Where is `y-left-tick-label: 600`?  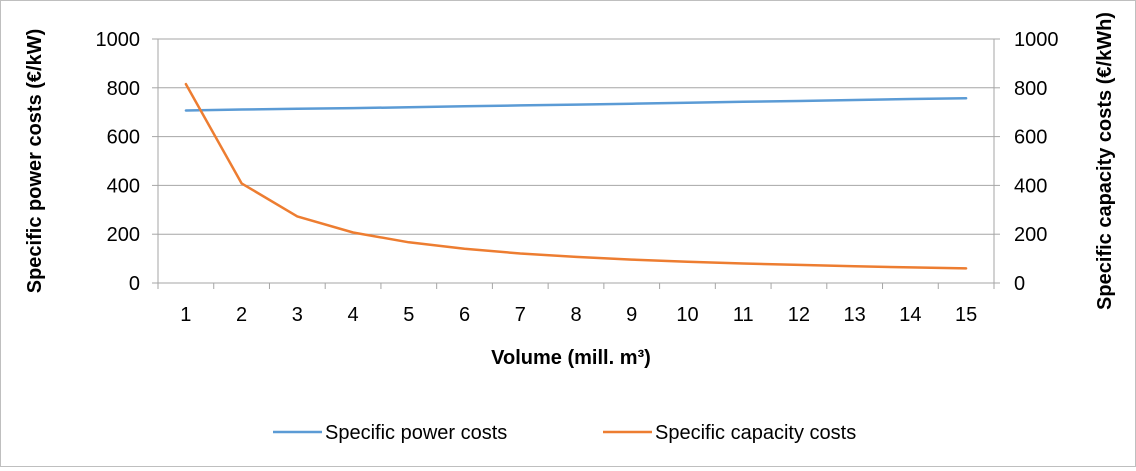 y-left-tick-label: 600 is located at coordinates (123, 138).